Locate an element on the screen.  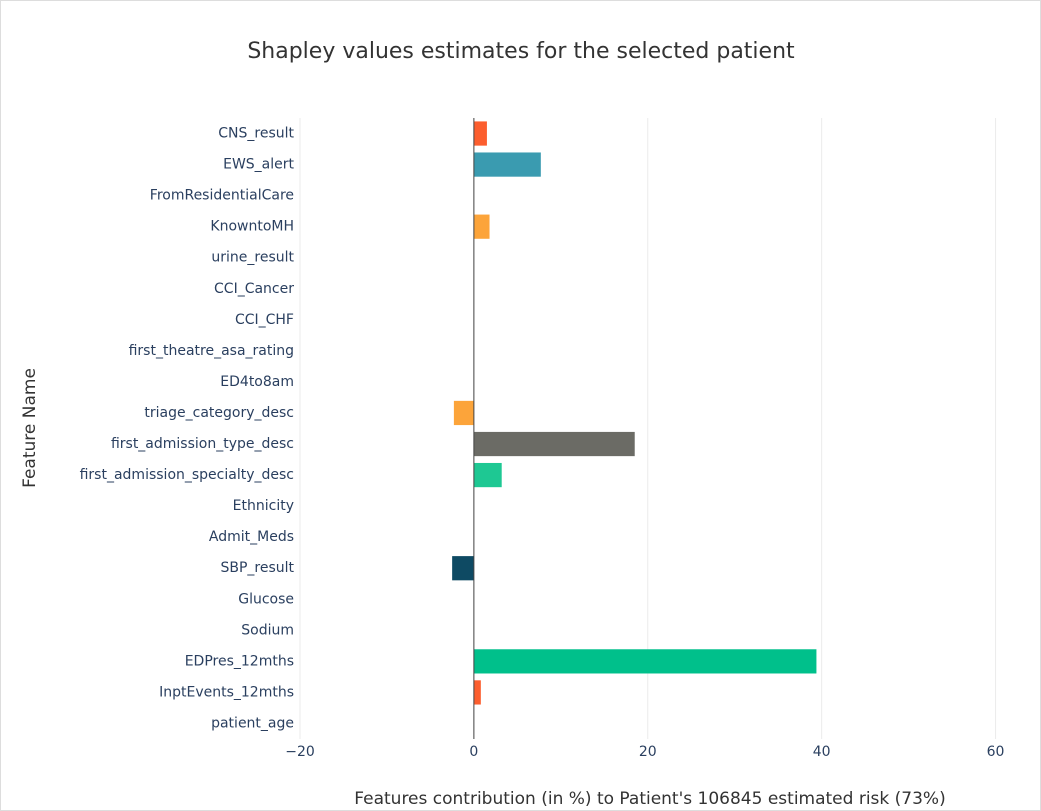
y-axis-label: Feature Name is located at coordinates (30, 428).